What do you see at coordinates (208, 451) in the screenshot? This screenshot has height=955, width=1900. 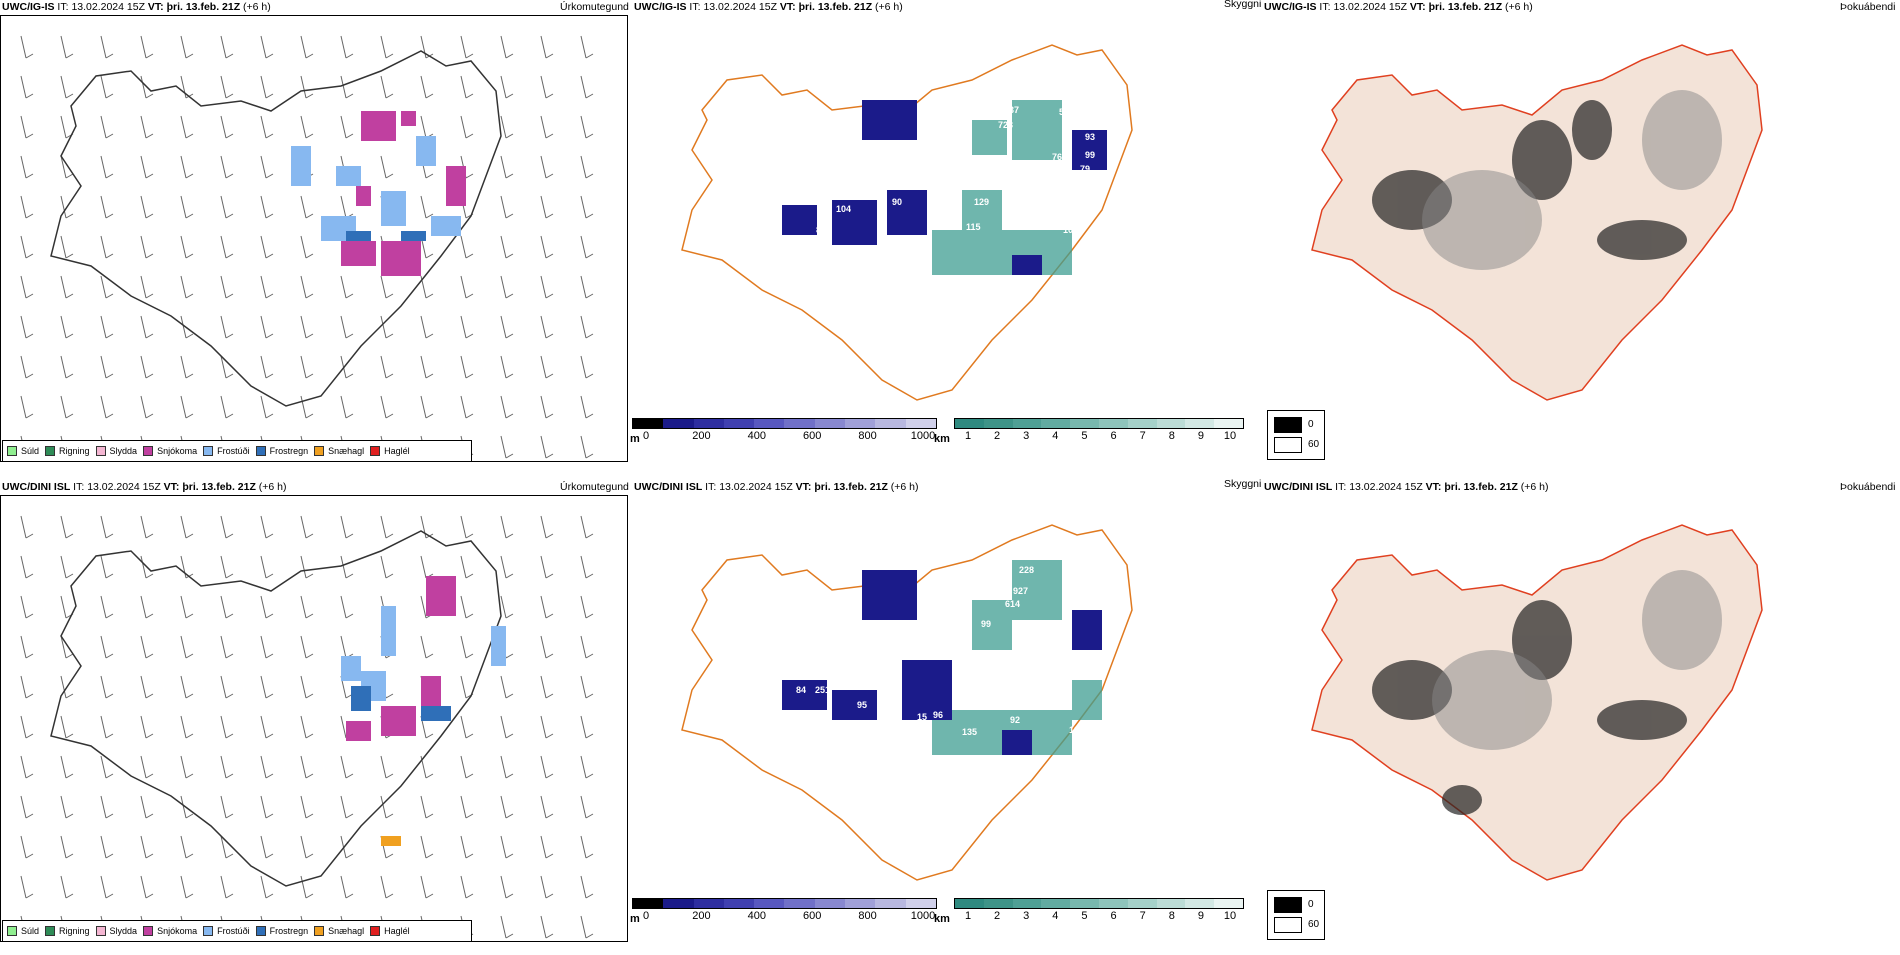 I see `legend-swatch` at bounding box center [208, 451].